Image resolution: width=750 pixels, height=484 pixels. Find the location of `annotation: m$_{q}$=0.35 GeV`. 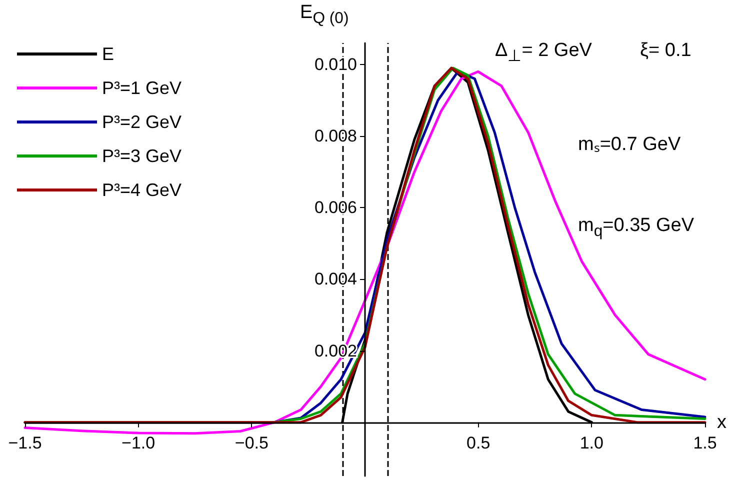

annotation: m$_{q}$=0.35 GeV is located at coordinates (636, 228).